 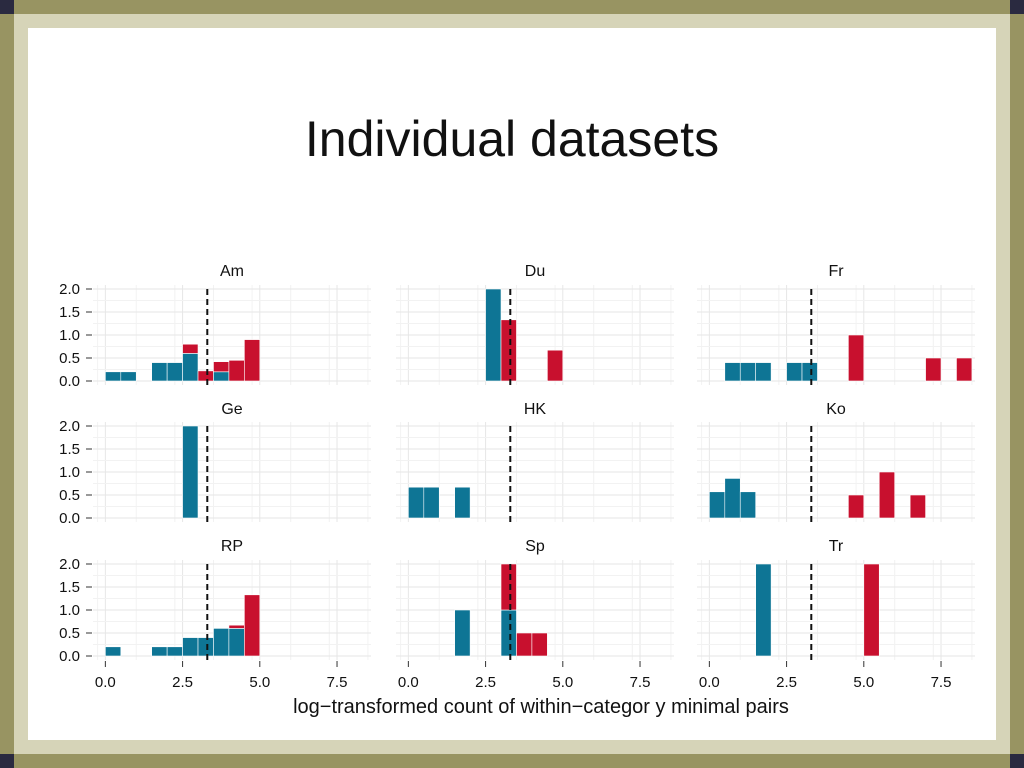 What do you see at coordinates (1017, 7) in the screenshot?
I see `frame-corner-tr` at bounding box center [1017, 7].